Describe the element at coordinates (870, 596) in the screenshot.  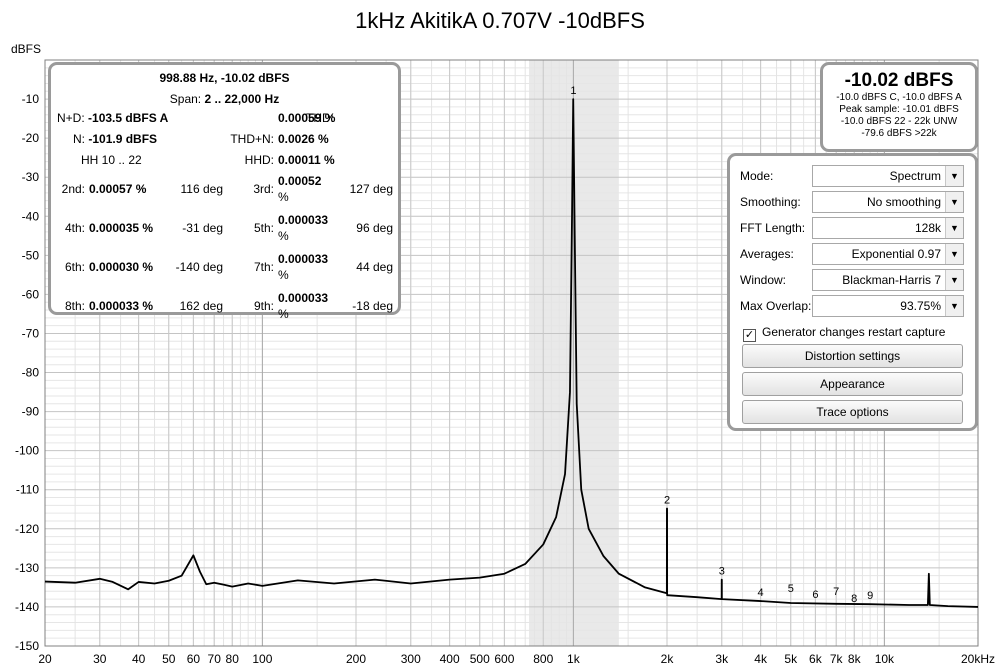
I see `harmonic-marker: 9` at that location.